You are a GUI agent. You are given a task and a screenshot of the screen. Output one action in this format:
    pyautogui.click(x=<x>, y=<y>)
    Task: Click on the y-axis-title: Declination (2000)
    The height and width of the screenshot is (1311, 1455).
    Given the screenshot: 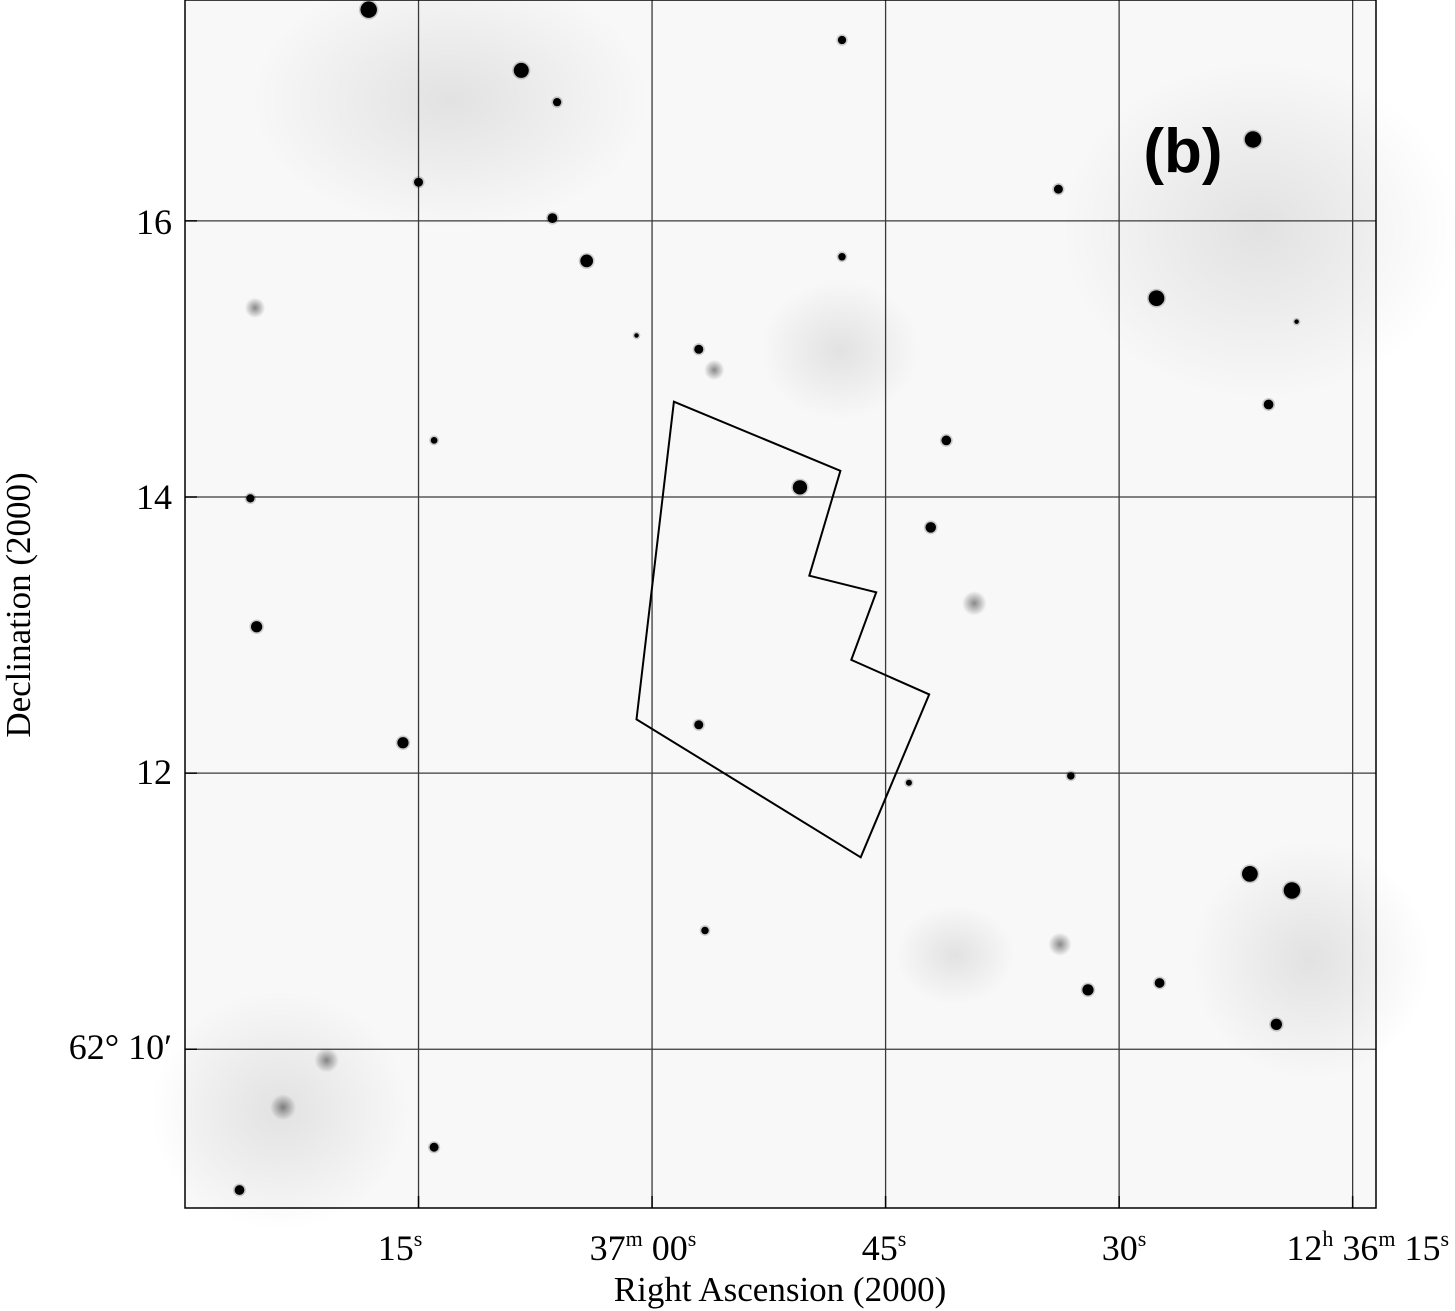 What is the action you would take?
    pyautogui.click(x=19, y=604)
    